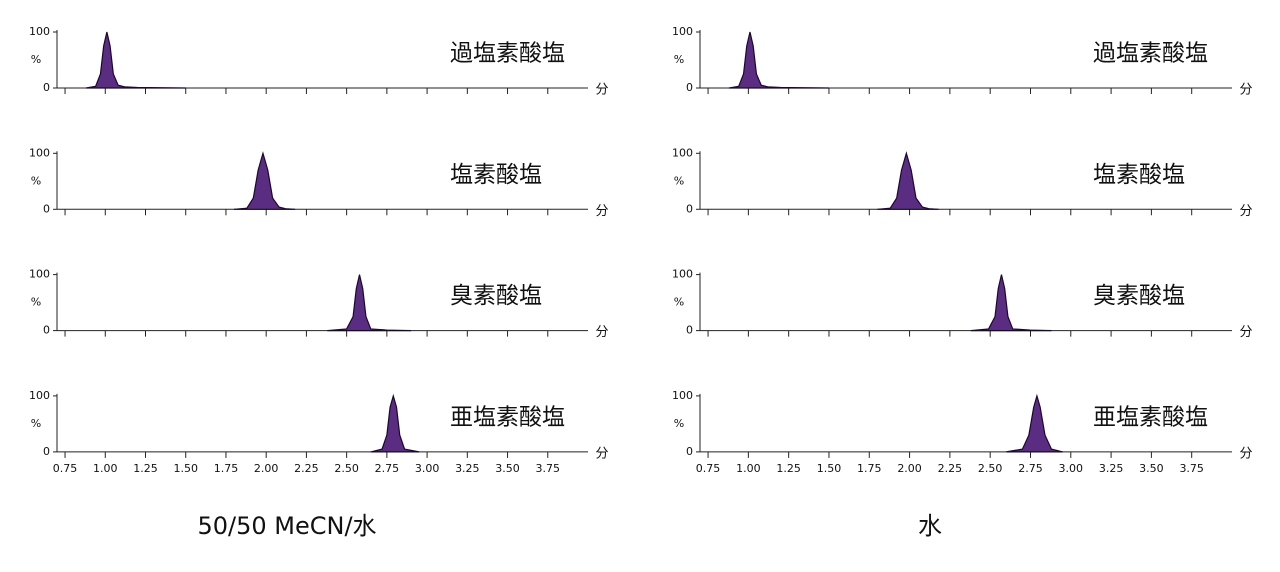  Describe the element at coordinates (286, 526) in the screenshot. I see `column-caption: 50/50 MeCN/水` at that location.